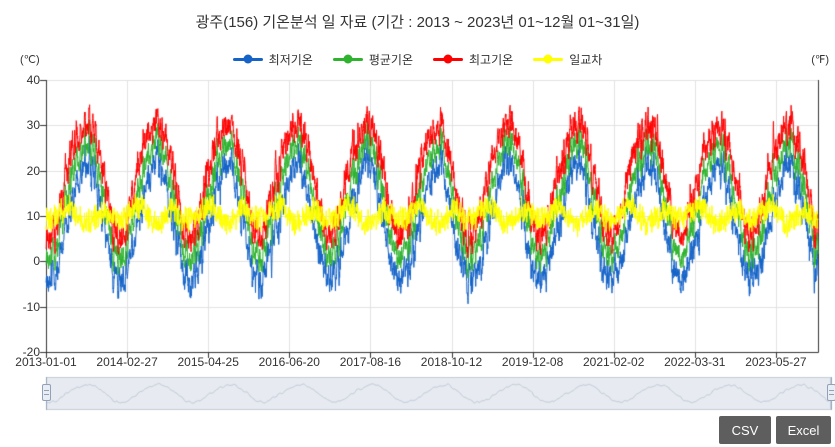  What do you see at coordinates (745, 430) in the screenshot?
I see `csv-button: CSV` at bounding box center [745, 430].